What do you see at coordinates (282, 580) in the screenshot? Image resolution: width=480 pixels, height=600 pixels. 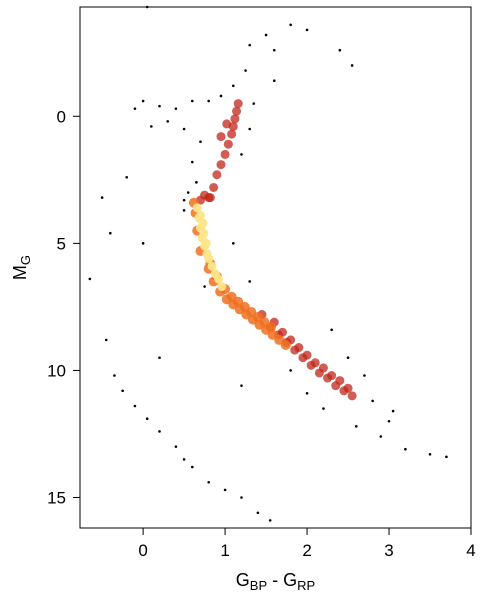 I see `x-axis-label-text: - G` at bounding box center [282, 580].